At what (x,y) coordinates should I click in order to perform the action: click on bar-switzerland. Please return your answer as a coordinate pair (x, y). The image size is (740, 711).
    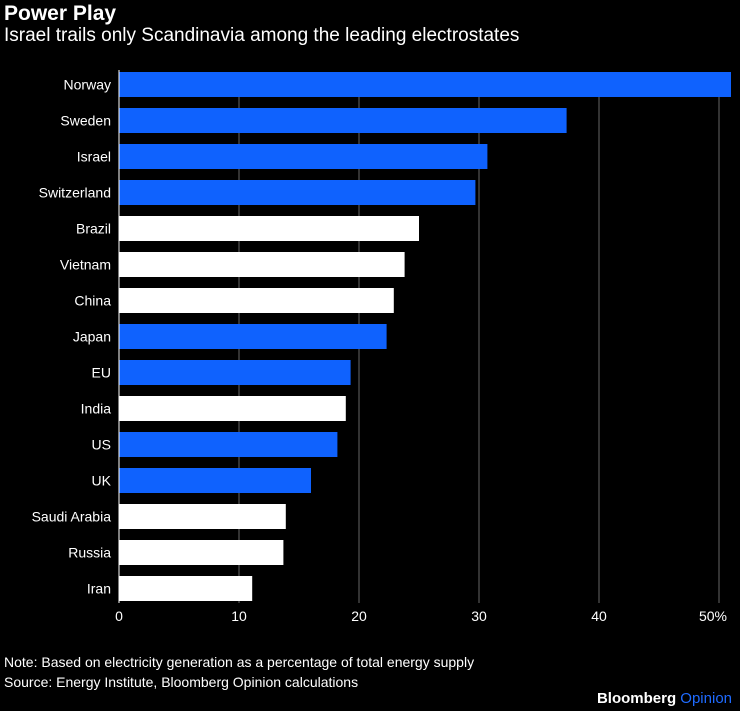
    Looking at the image, I should click on (297, 192).